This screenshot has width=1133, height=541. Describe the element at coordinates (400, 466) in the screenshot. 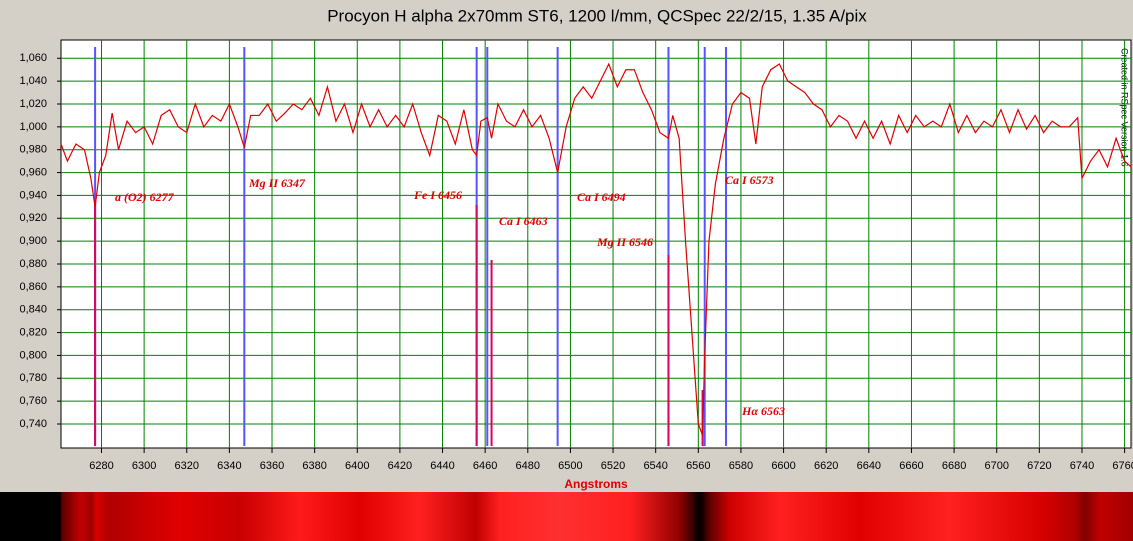

I see `x-tick-label: 6420` at that location.